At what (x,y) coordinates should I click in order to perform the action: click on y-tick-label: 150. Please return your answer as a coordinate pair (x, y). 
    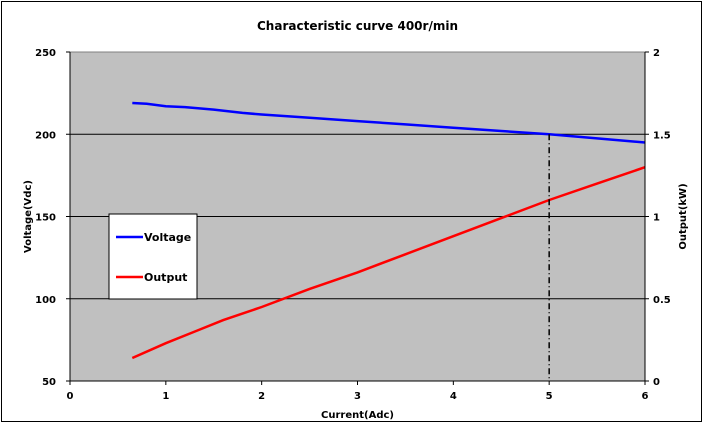
    Looking at the image, I should click on (45, 218).